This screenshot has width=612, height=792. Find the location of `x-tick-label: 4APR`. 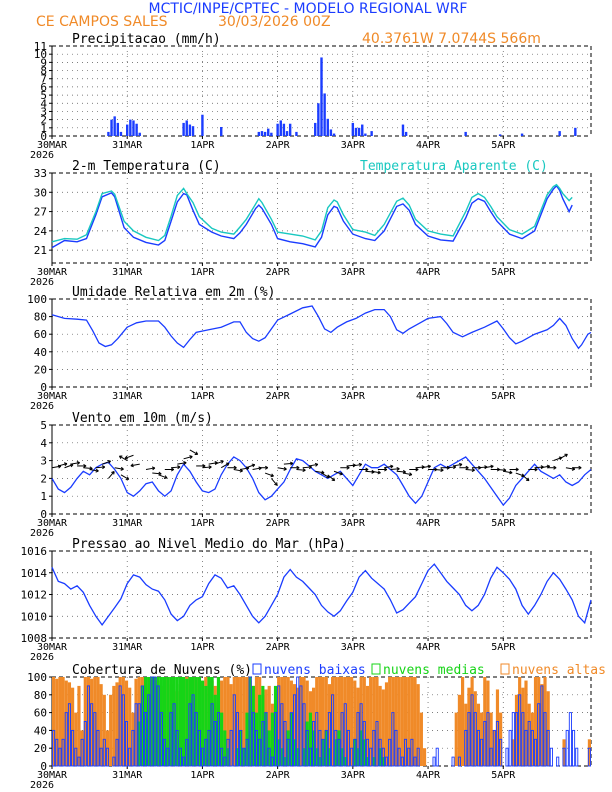

x-tick-label: 4APR is located at coordinates (428, 647).